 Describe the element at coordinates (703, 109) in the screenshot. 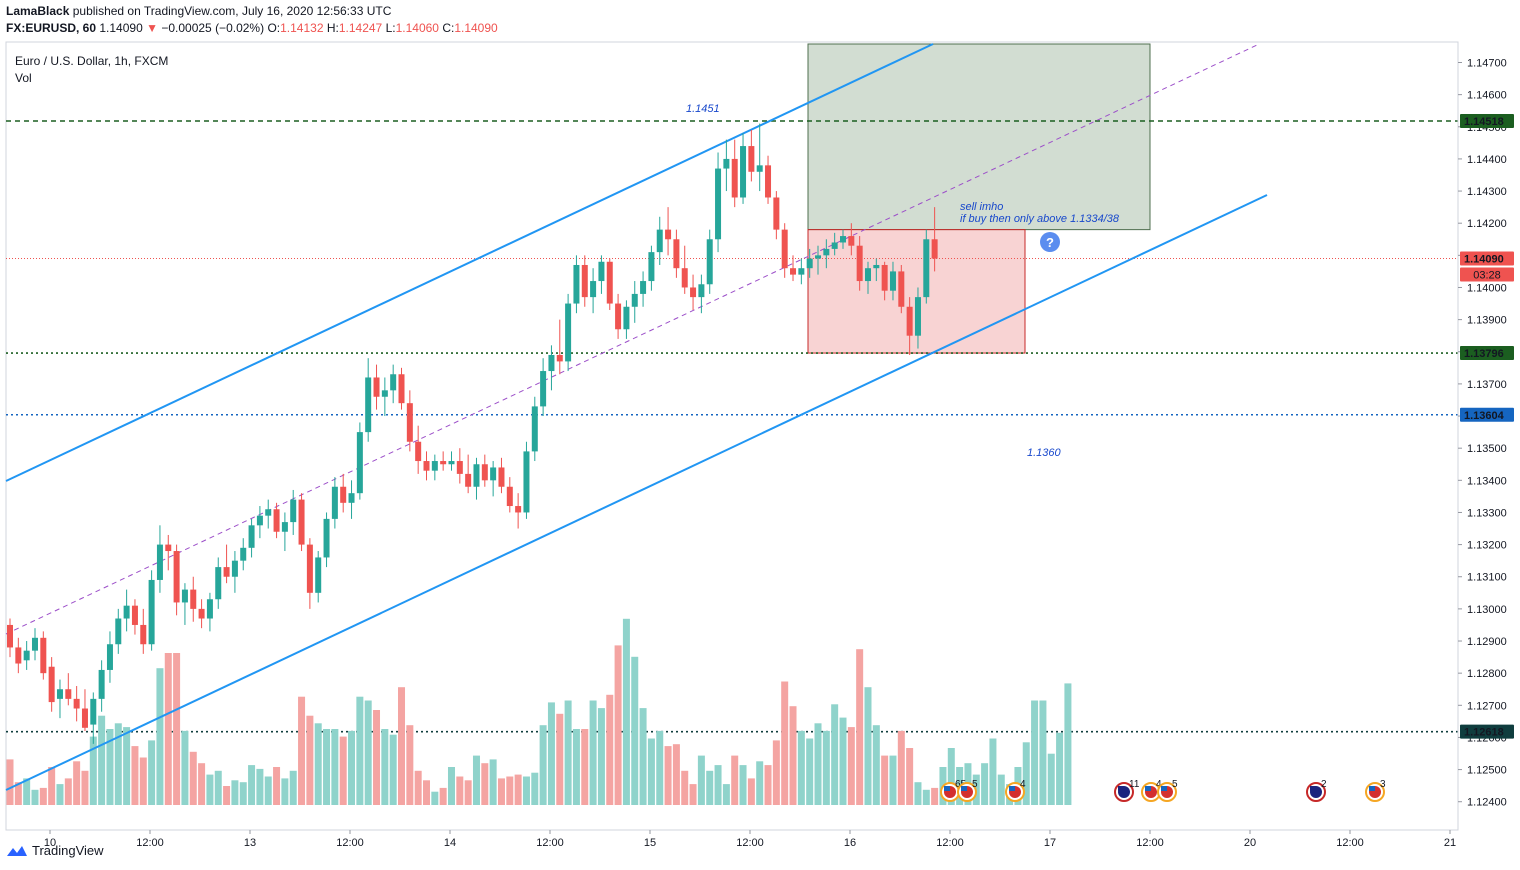

I see `annotation-high: 1.1451` at that location.